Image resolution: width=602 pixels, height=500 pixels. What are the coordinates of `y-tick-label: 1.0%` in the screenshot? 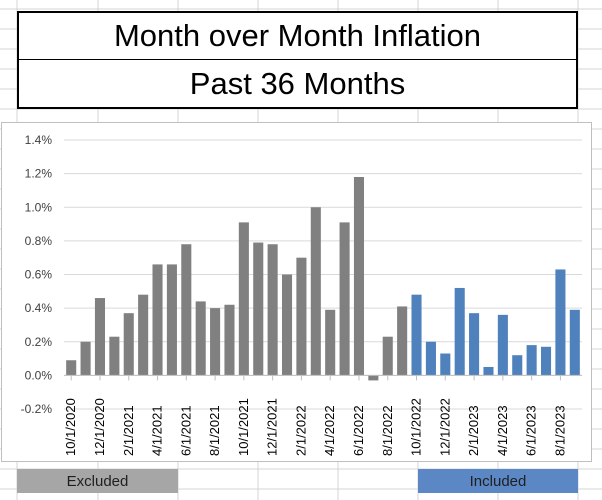 It's located at (39, 207).